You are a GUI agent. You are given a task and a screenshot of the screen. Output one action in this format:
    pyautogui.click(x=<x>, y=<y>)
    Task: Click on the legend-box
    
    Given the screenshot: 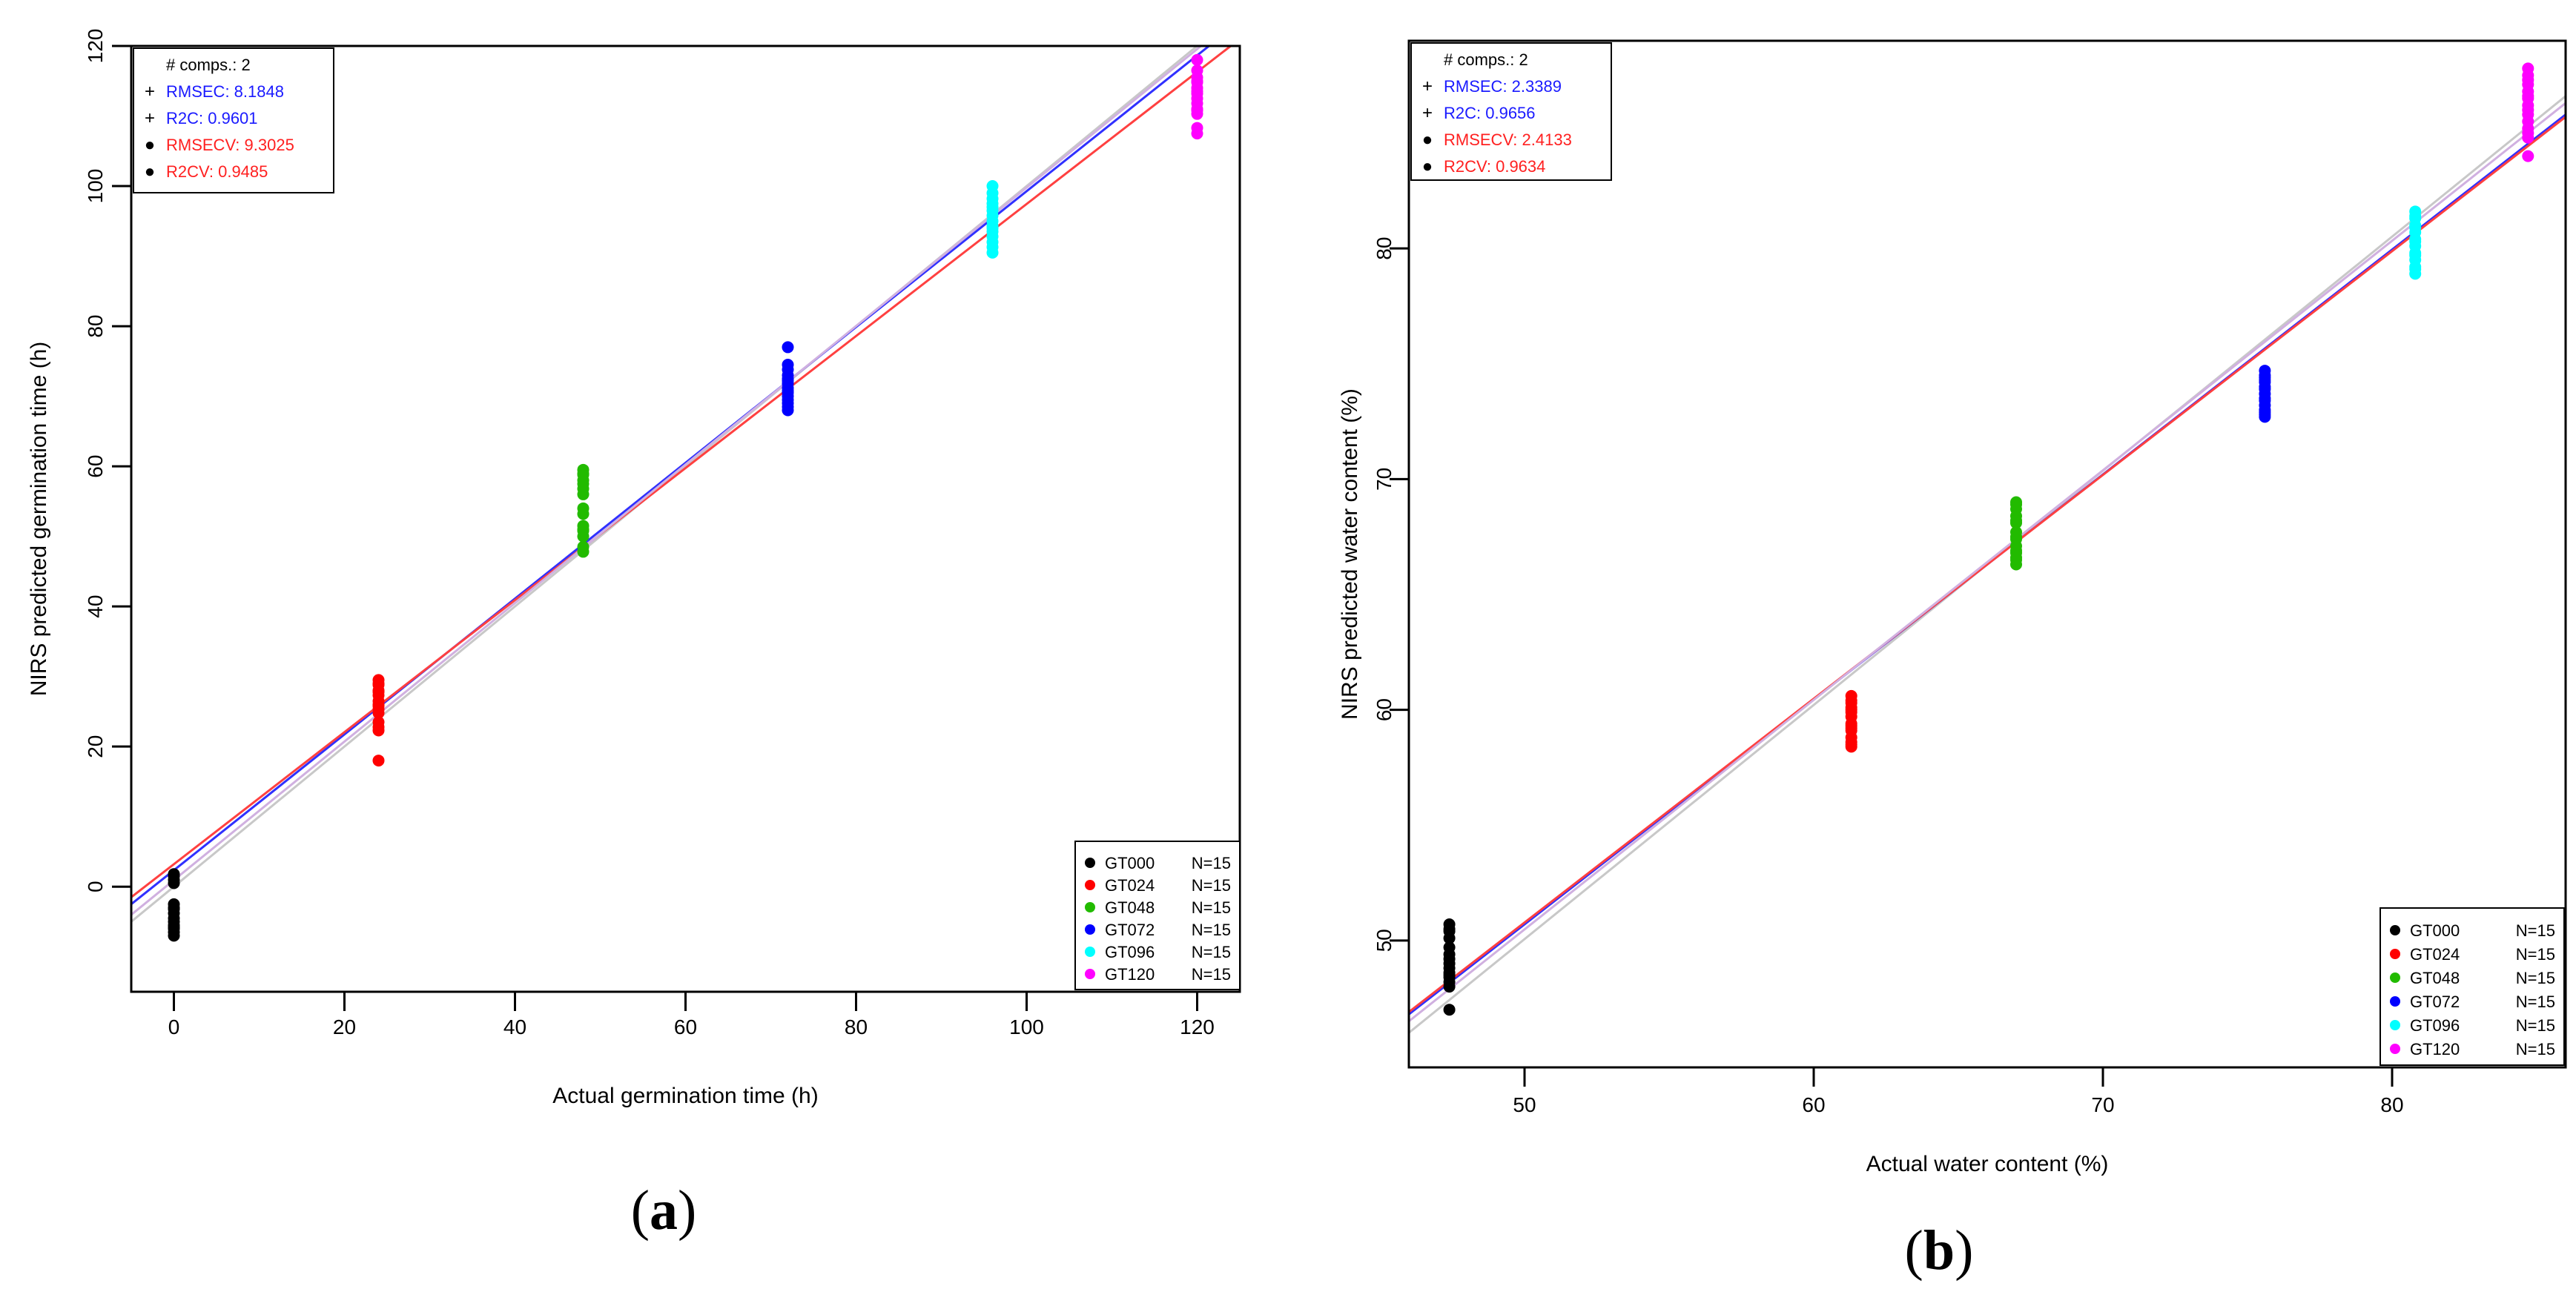 What is the action you would take?
    pyautogui.click(x=2472, y=986)
    